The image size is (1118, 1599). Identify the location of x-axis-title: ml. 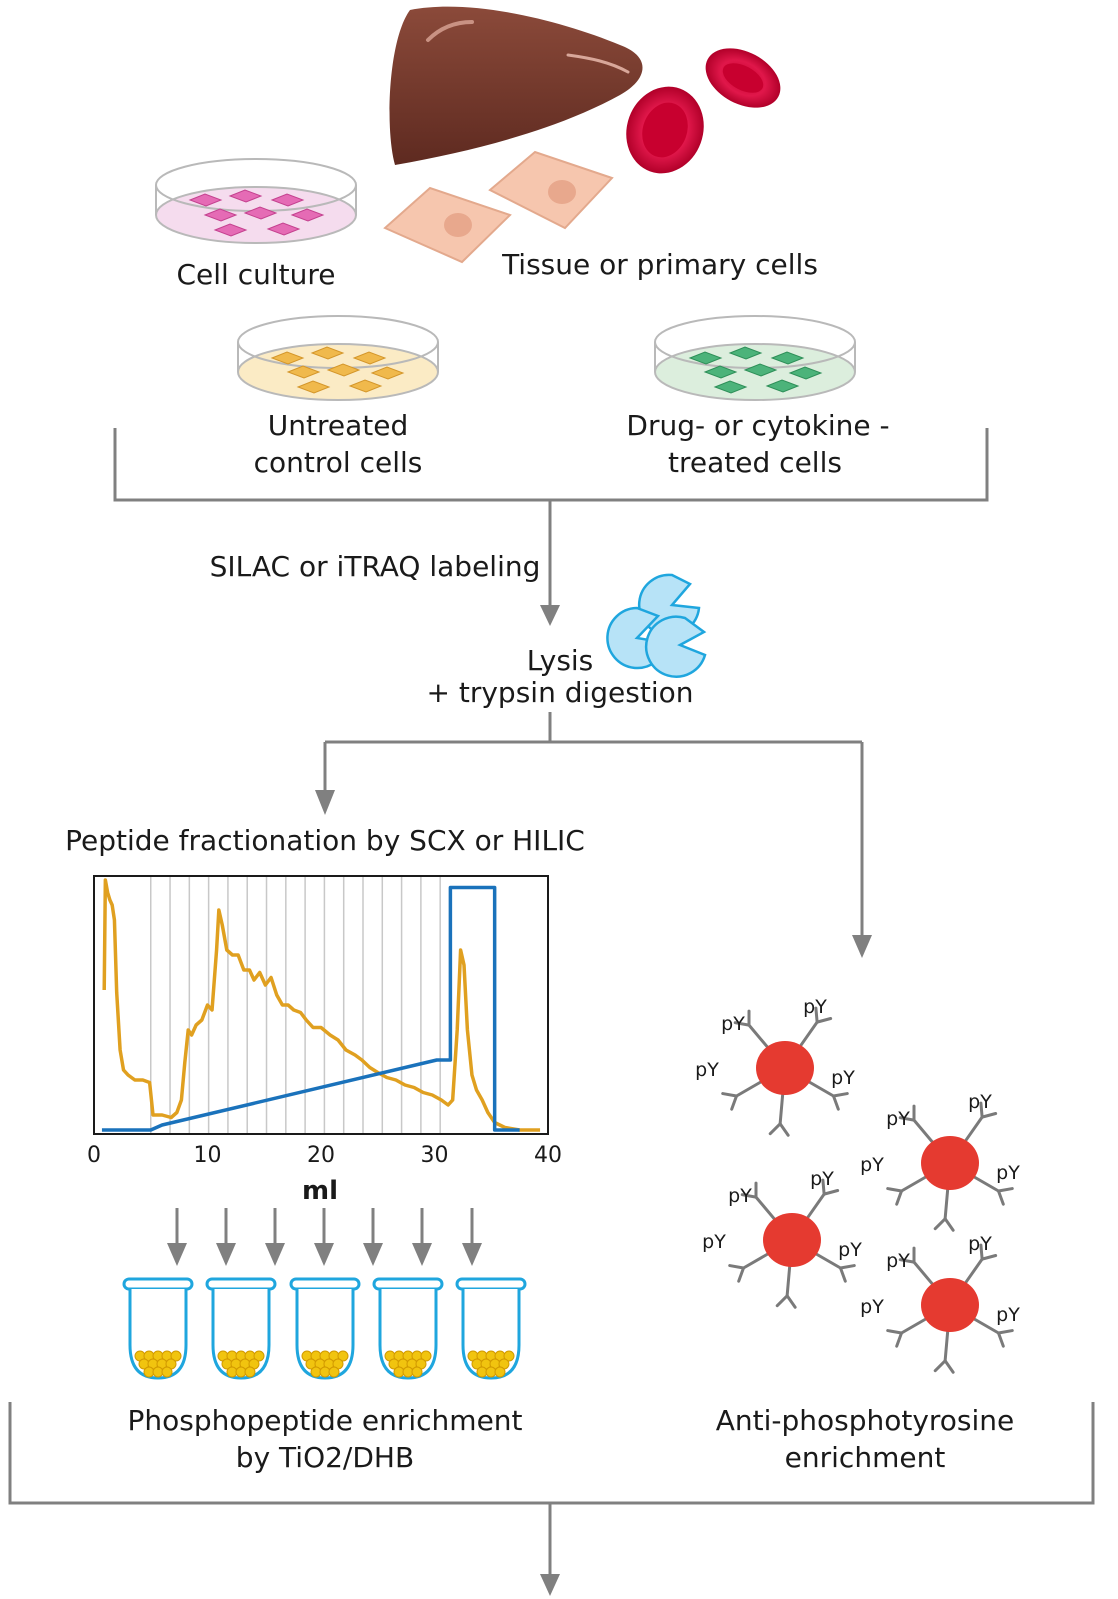
(320, 1191).